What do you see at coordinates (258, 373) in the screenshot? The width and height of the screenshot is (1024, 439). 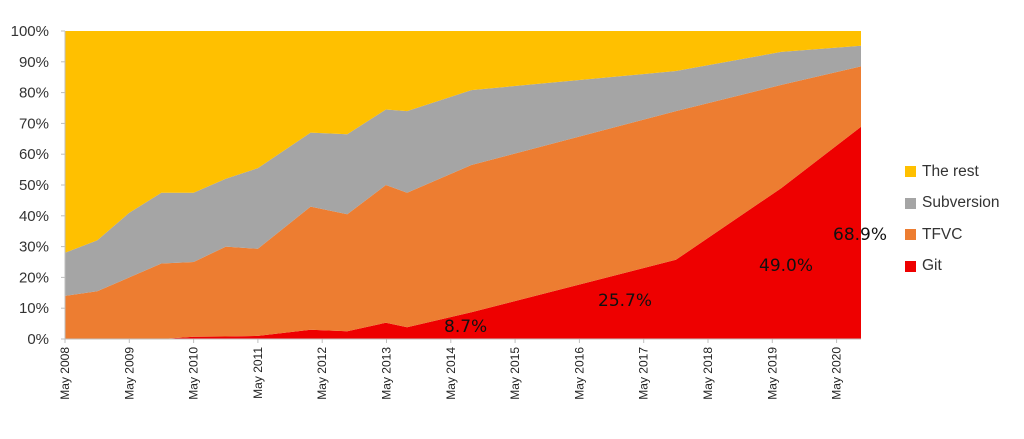 I see `x-tick-label: May 2011` at bounding box center [258, 373].